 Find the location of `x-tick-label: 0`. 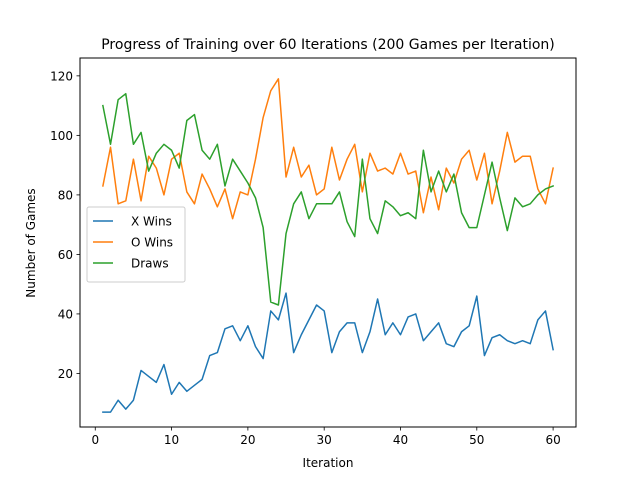

x-tick-label: 0 is located at coordinates (95, 440).